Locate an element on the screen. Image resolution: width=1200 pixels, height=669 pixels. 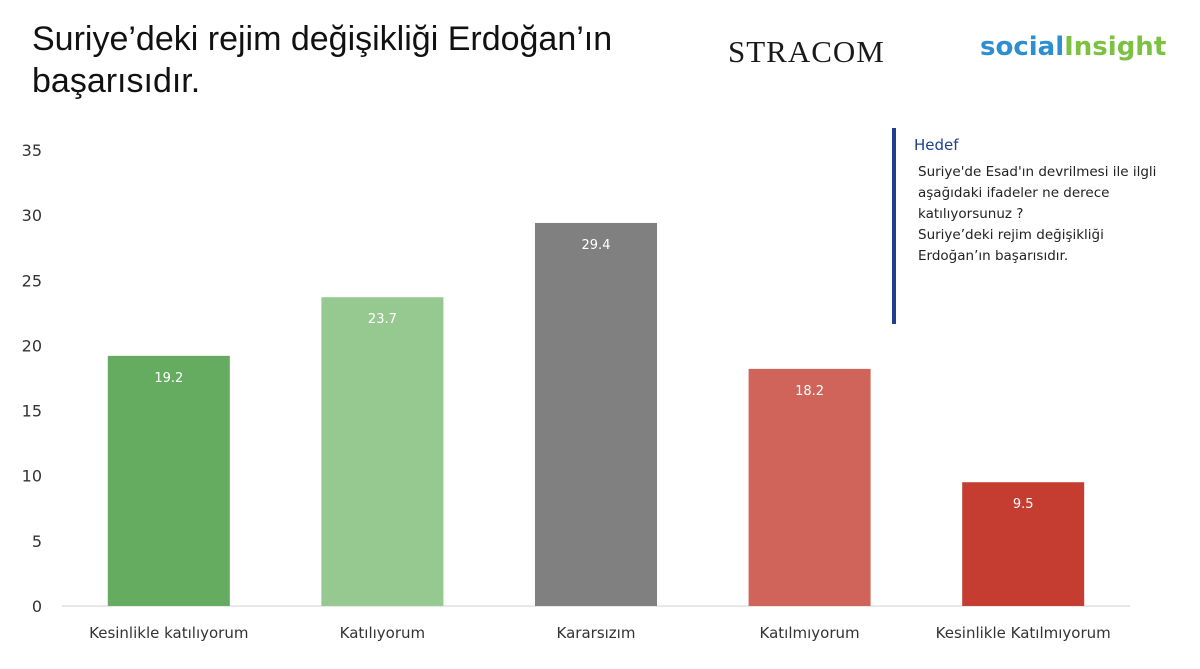
data-label: 19.2 is located at coordinates (168, 378).